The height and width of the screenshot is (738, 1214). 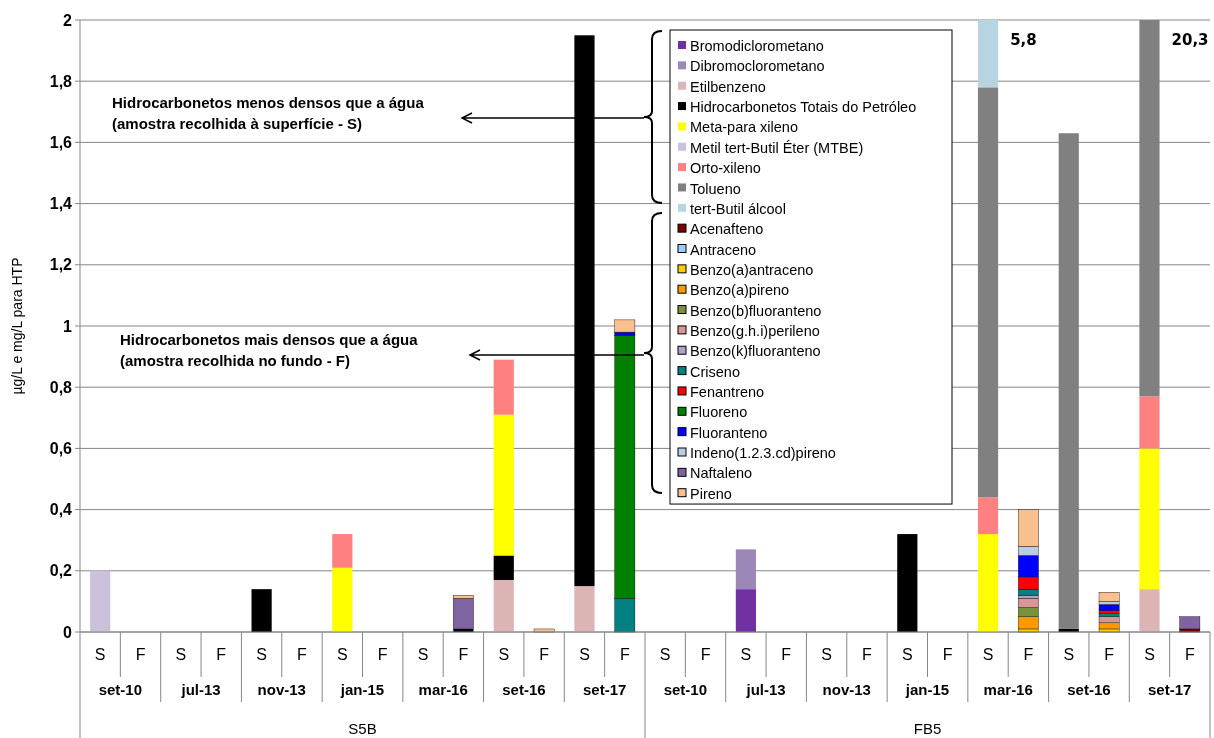 What do you see at coordinates (721, 473) in the screenshot?
I see `legend-label: Naftaleno` at bounding box center [721, 473].